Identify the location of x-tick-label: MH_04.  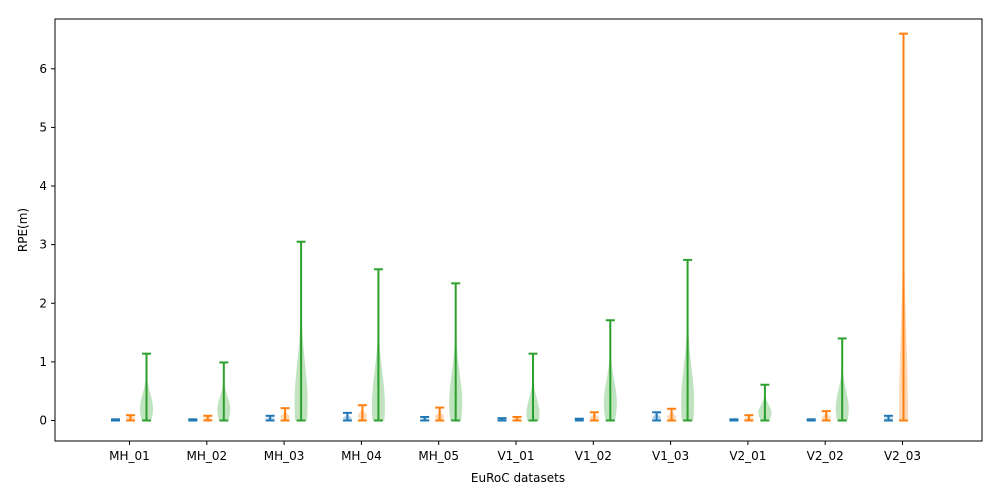
(361, 456).